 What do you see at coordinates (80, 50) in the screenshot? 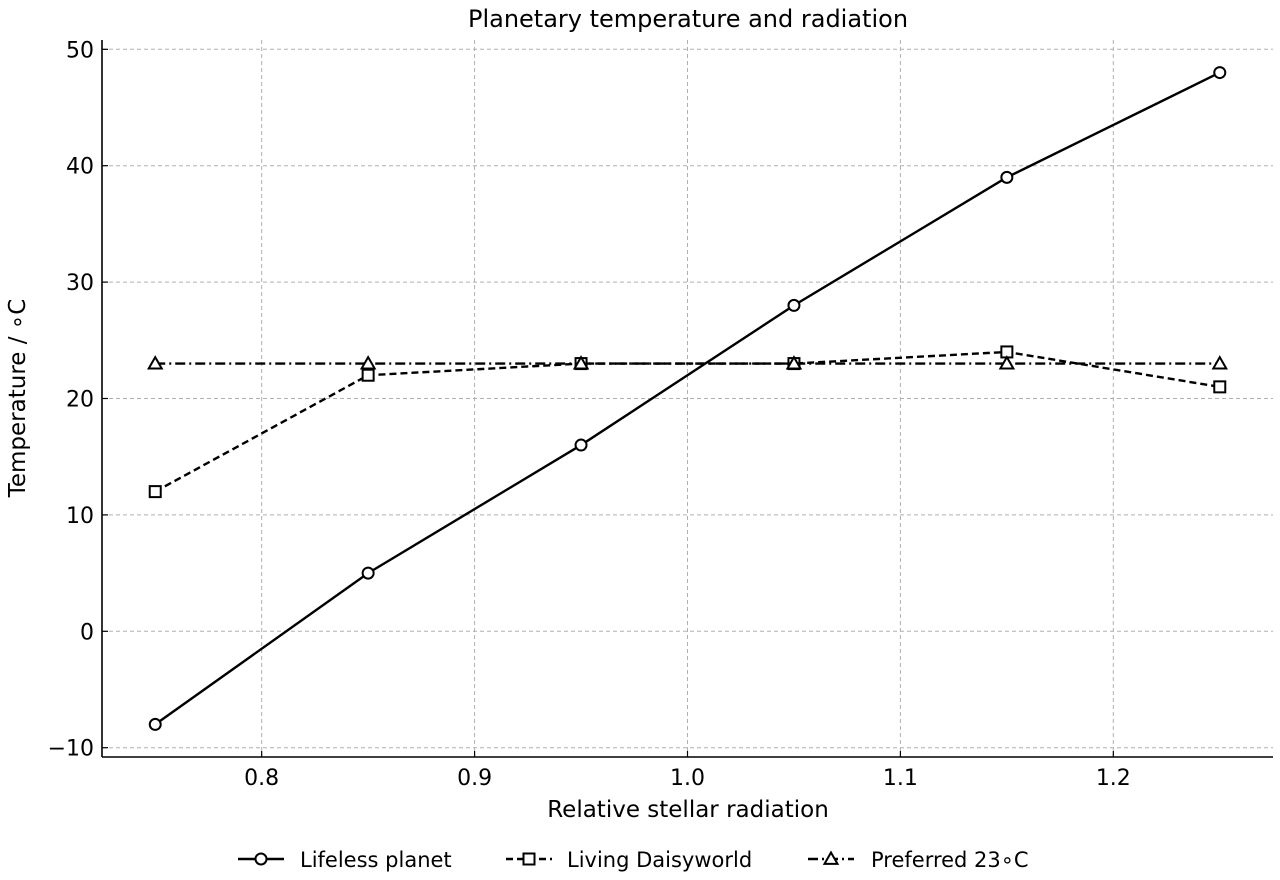
I see `y-tick-label: 50` at bounding box center [80, 50].